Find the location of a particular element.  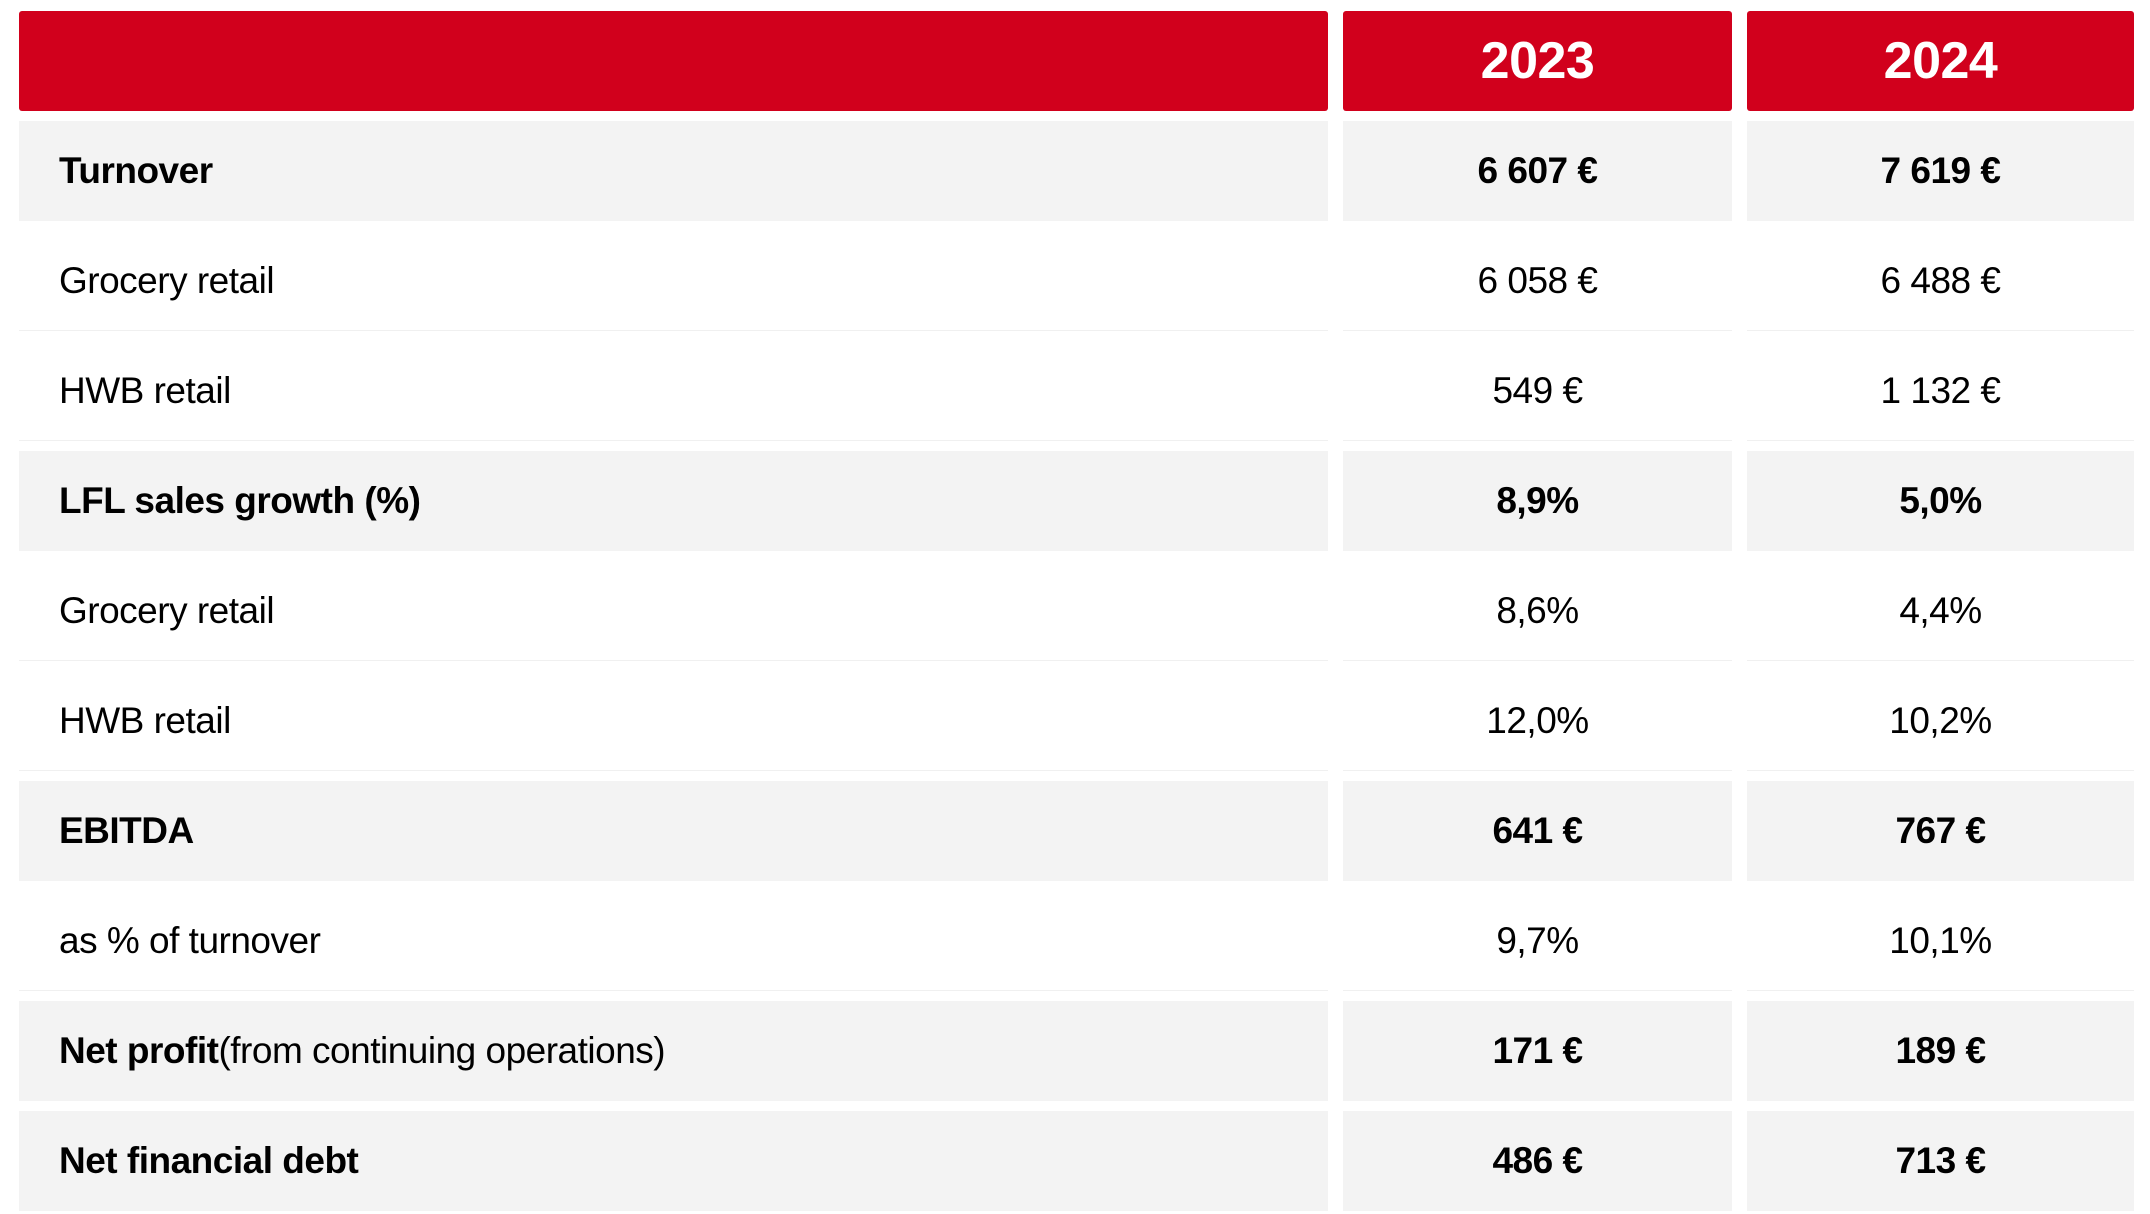

row-value-2023: 171 € is located at coordinates (1537, 1051).